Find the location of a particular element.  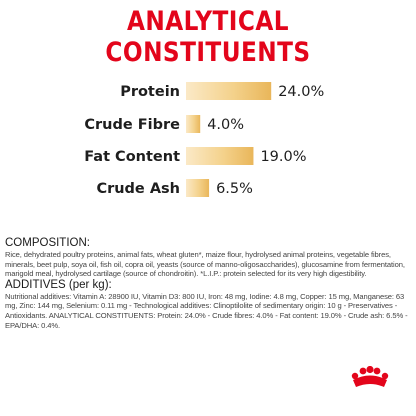

bar-label: Fat Content is located at coordinates (132, 157).